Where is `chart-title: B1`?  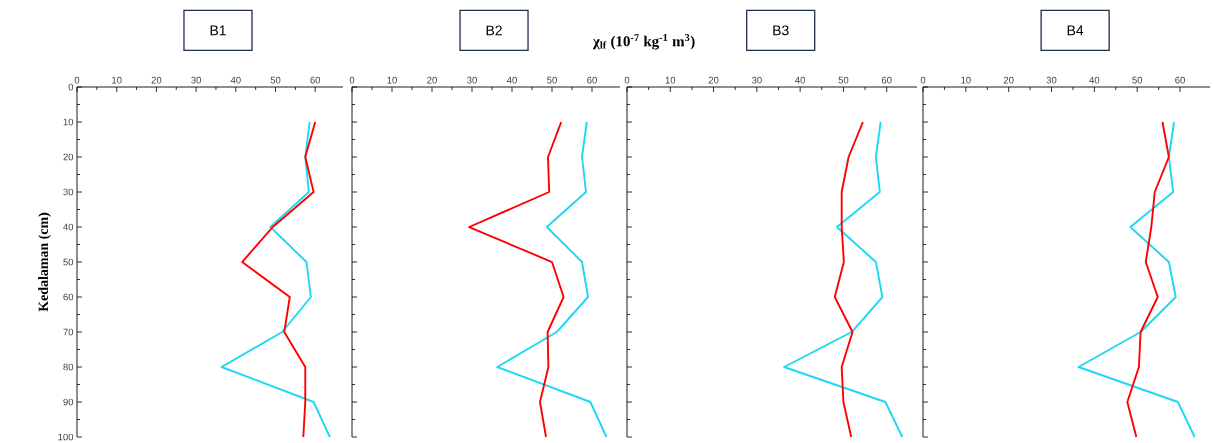 chart-title: B1 is located at coordinates (218, 30).